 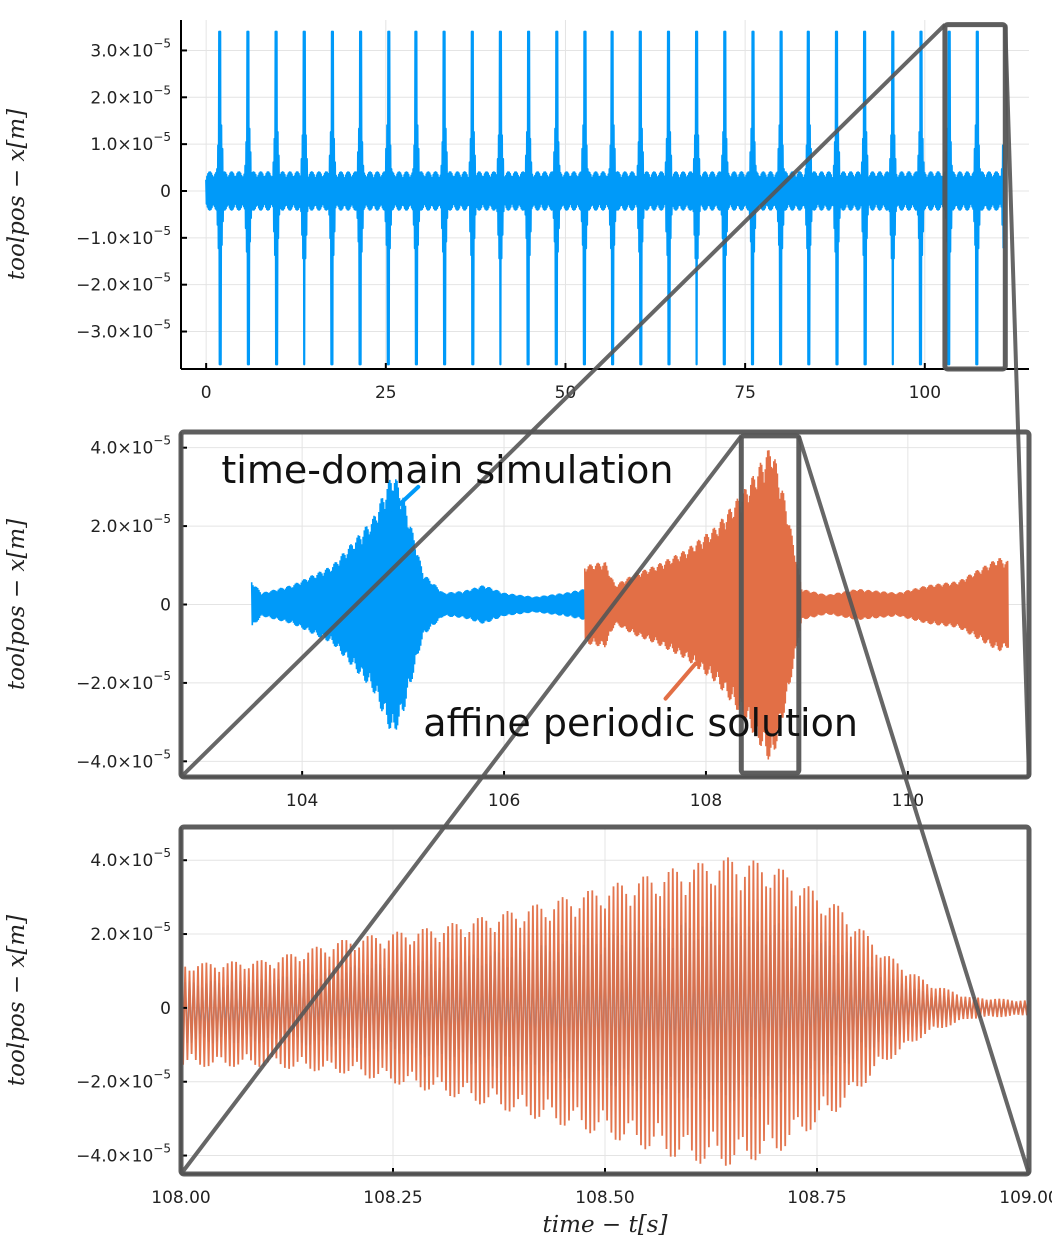 What do you see at coordinates (302, 801) in the screenshot?
I see `x-tick-label: 104` at bounding box center [302, 801].